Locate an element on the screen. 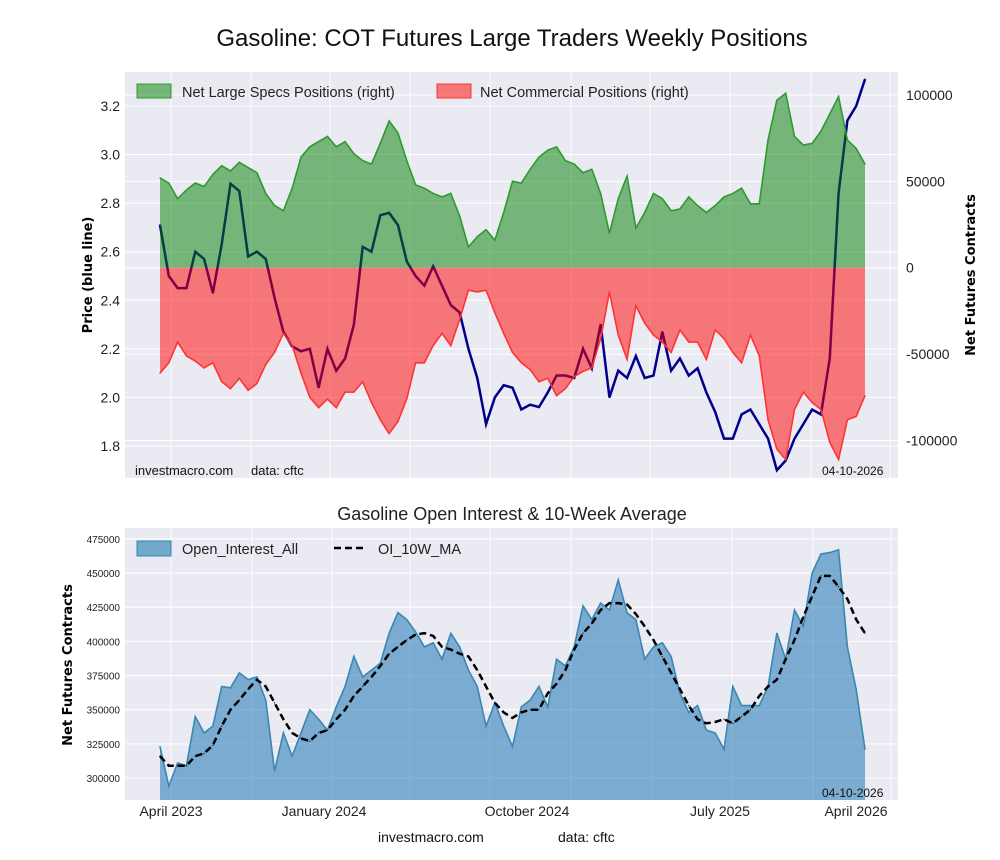 This screenshot has width=1000, height=860. left-tick-label: 2.0 is located at coordinates (111, 397).